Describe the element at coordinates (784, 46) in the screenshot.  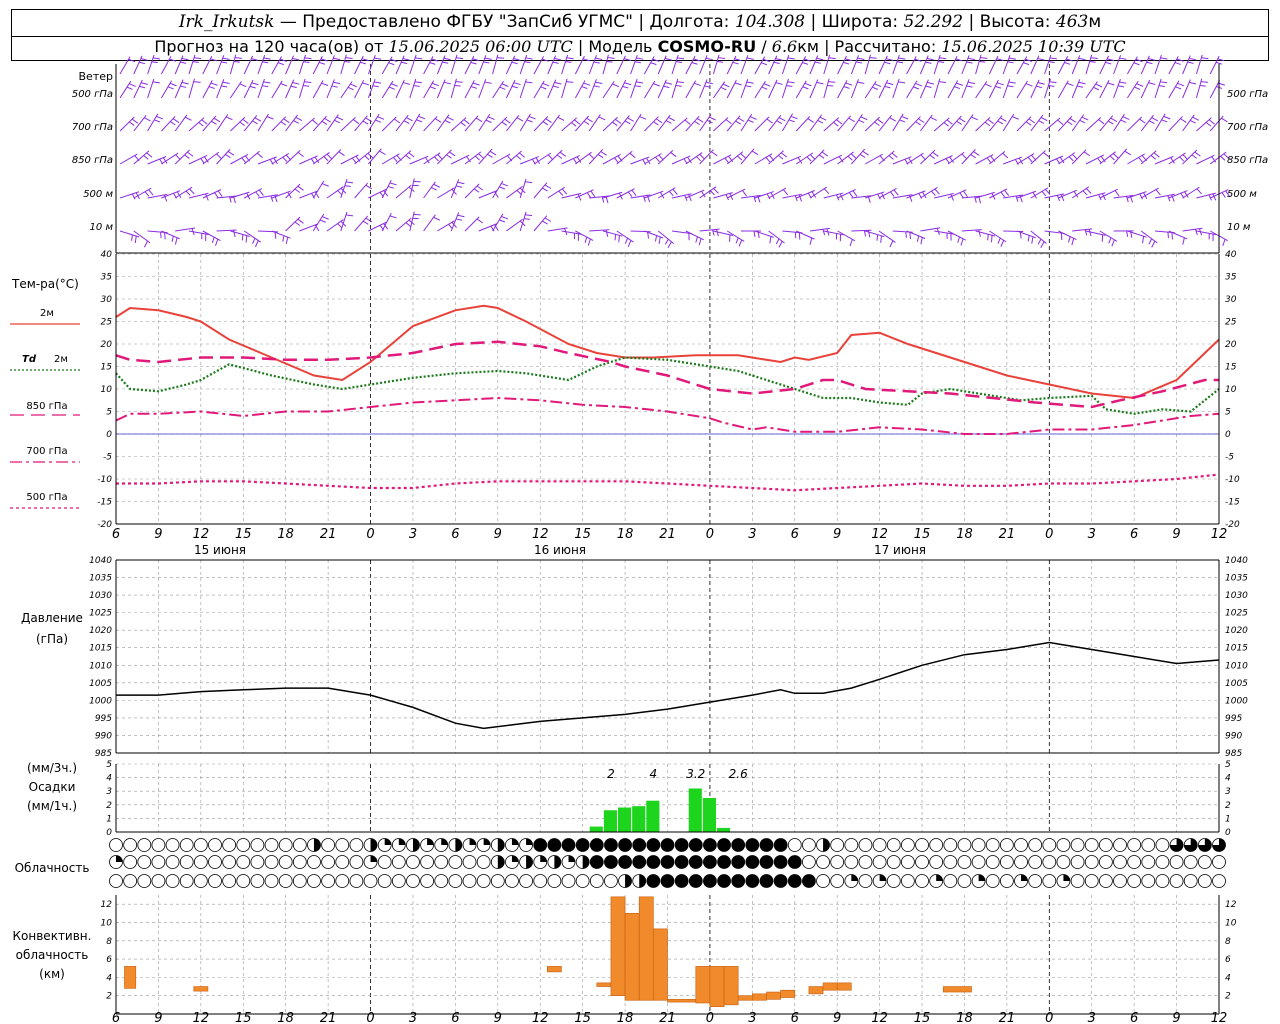
I see `model-resolution: 6.6` at that location.